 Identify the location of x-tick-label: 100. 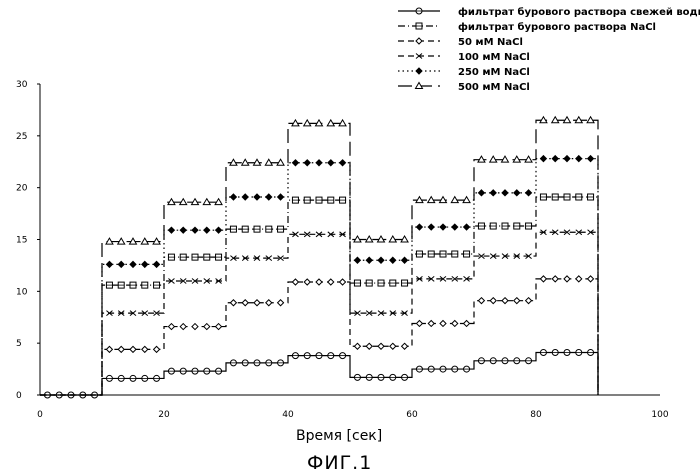
(659, 415).